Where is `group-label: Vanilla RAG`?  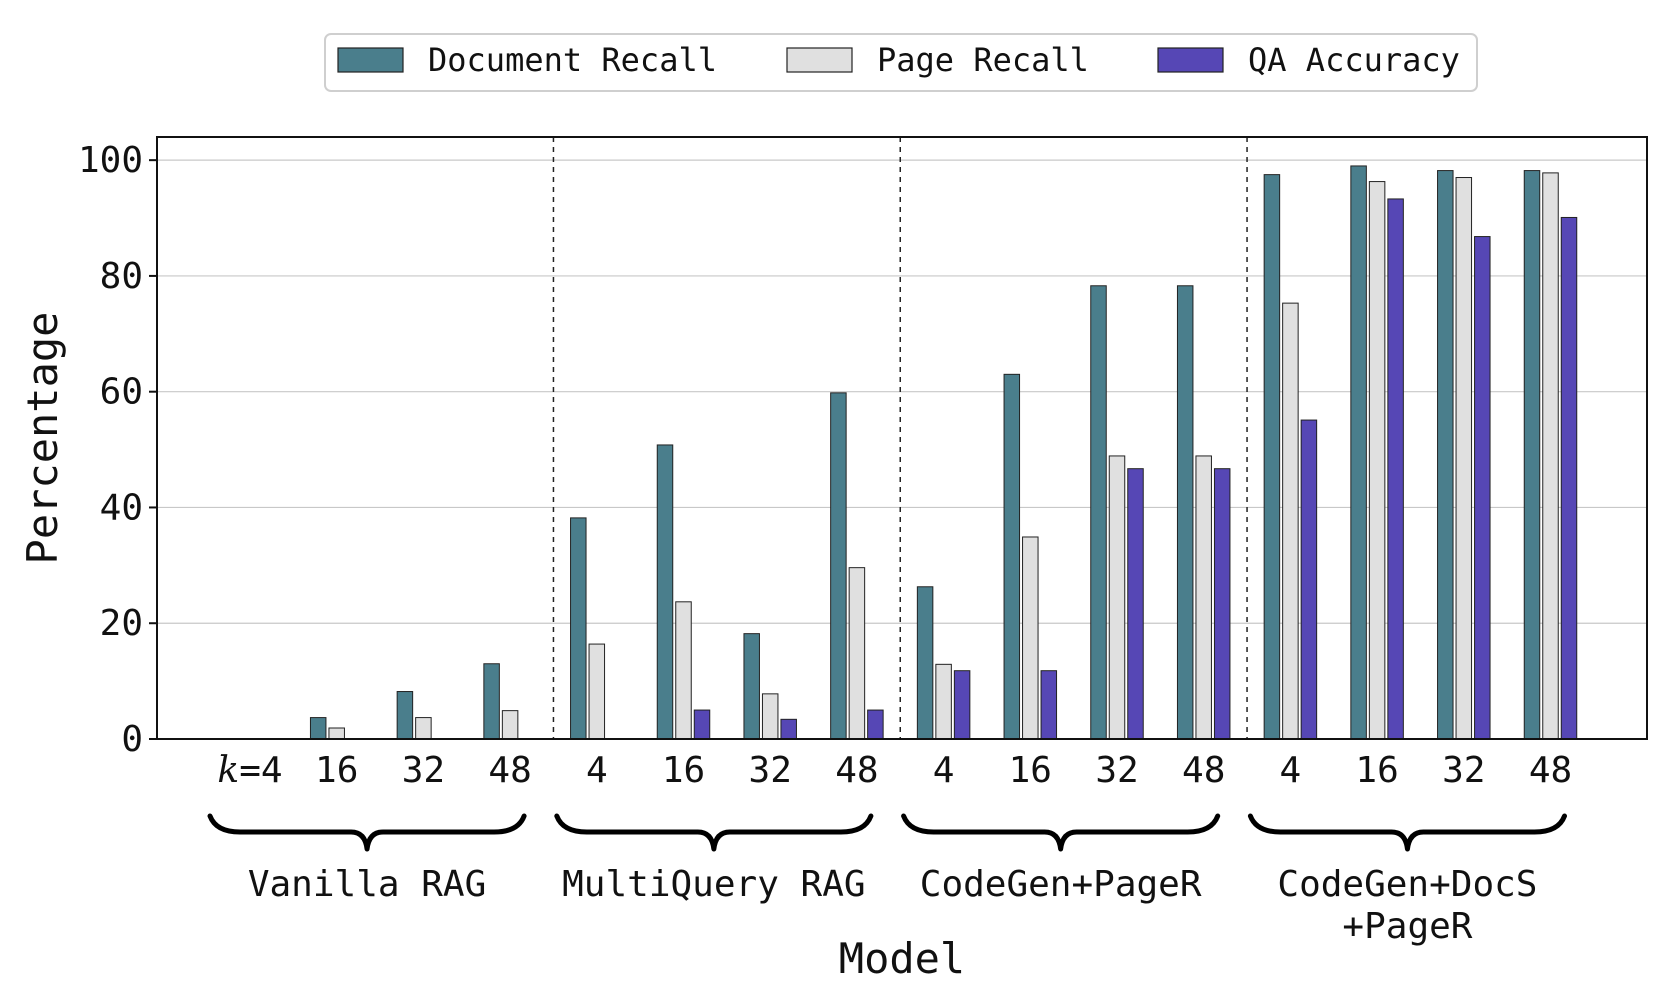 group-label: Vanilla RAG is located at coordinates (367, 884).